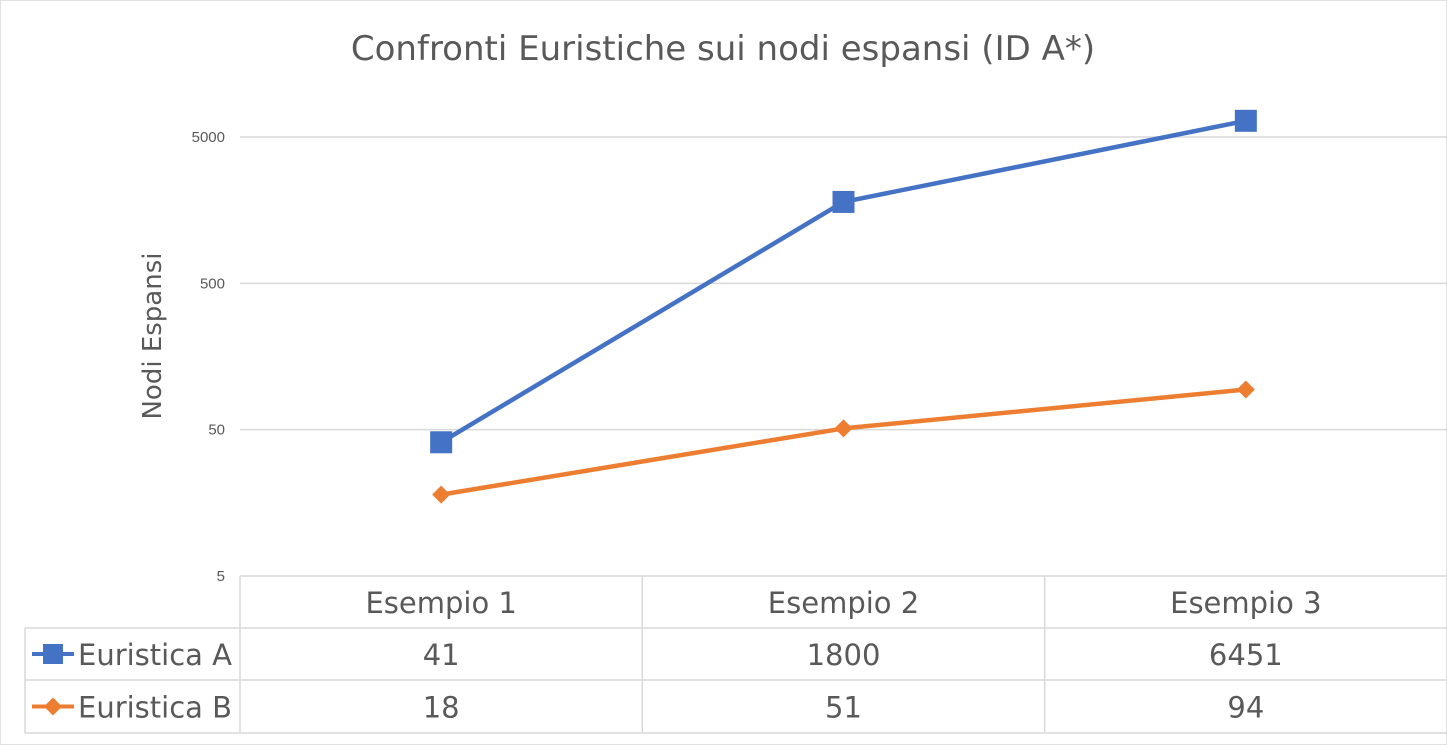  I want to click on y-tick-label: 500, so click(212, 283).